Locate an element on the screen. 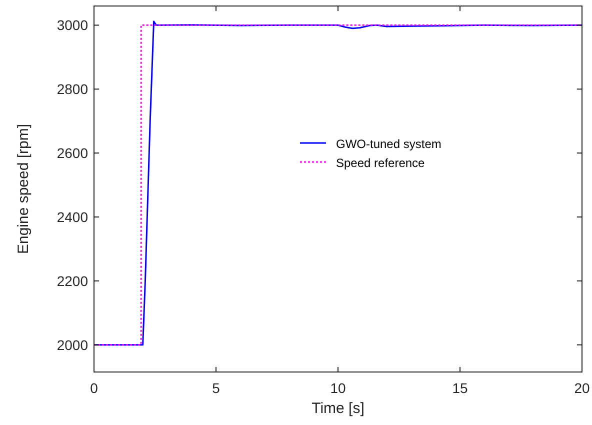  legend-label: GWO-tuned system is located at coordinates (389, 144).